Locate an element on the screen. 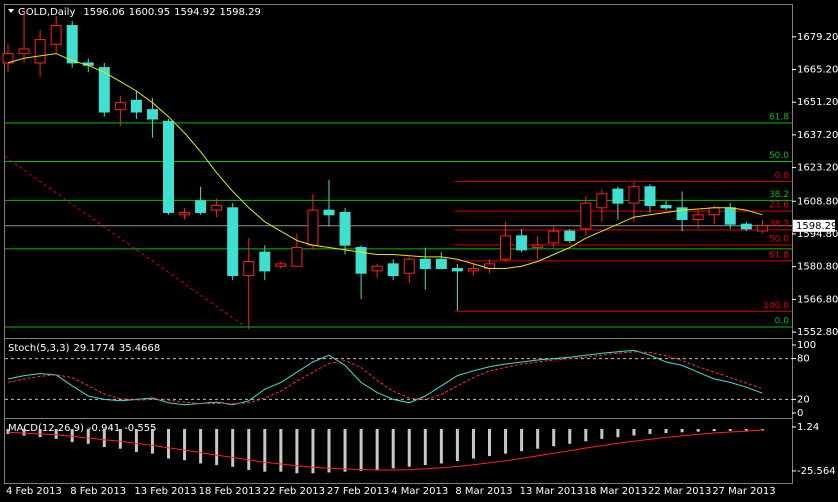 Image resolution: width=838 pixels, height=502 pixels. fib-label: 23.6 is located at coordinates (779, 206).